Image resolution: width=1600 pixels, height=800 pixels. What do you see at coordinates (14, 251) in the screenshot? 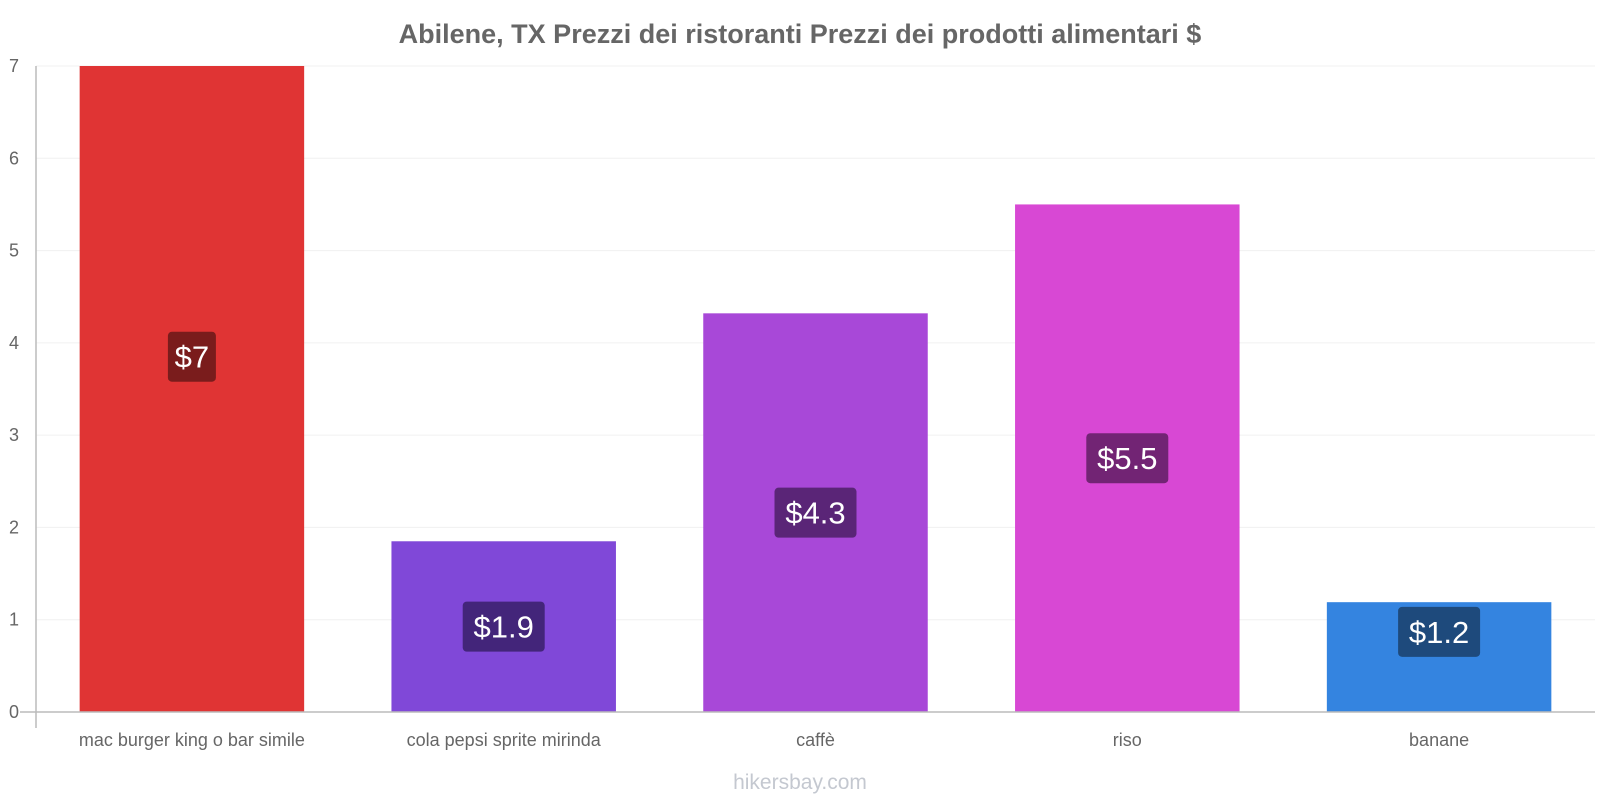
I see `y-tick-label: 5` at bounding box center [14, 251].